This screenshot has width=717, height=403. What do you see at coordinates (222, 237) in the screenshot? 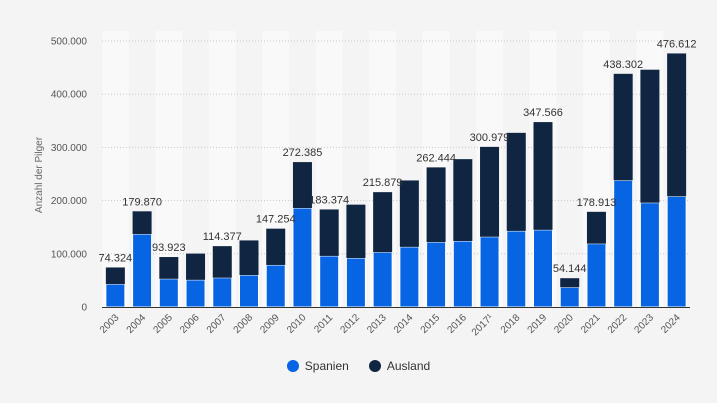
I see `data-label: 114.377` at bounding box center [222, 237].